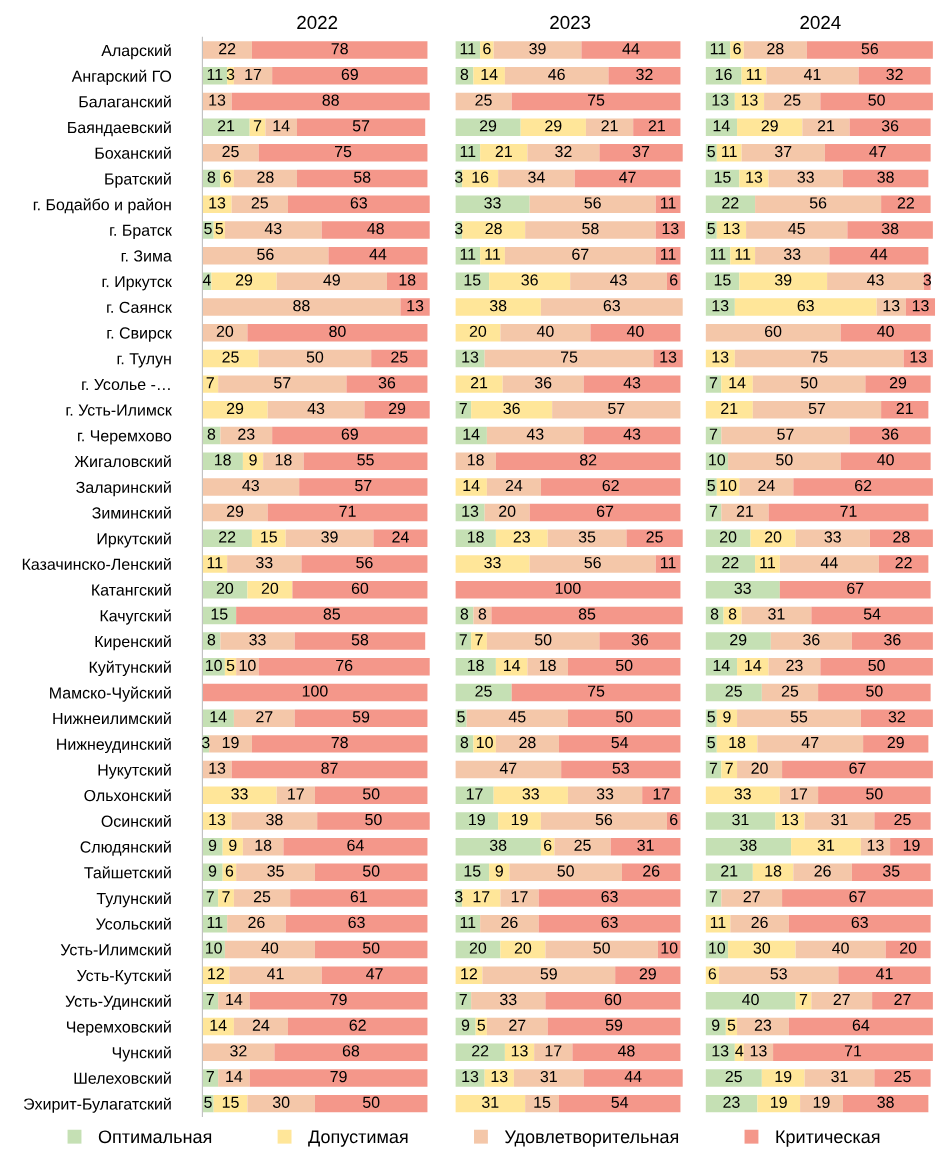 The width and height of the screenshot is (937, 1163). I want to click on data-label: 59, so click(548, 974).